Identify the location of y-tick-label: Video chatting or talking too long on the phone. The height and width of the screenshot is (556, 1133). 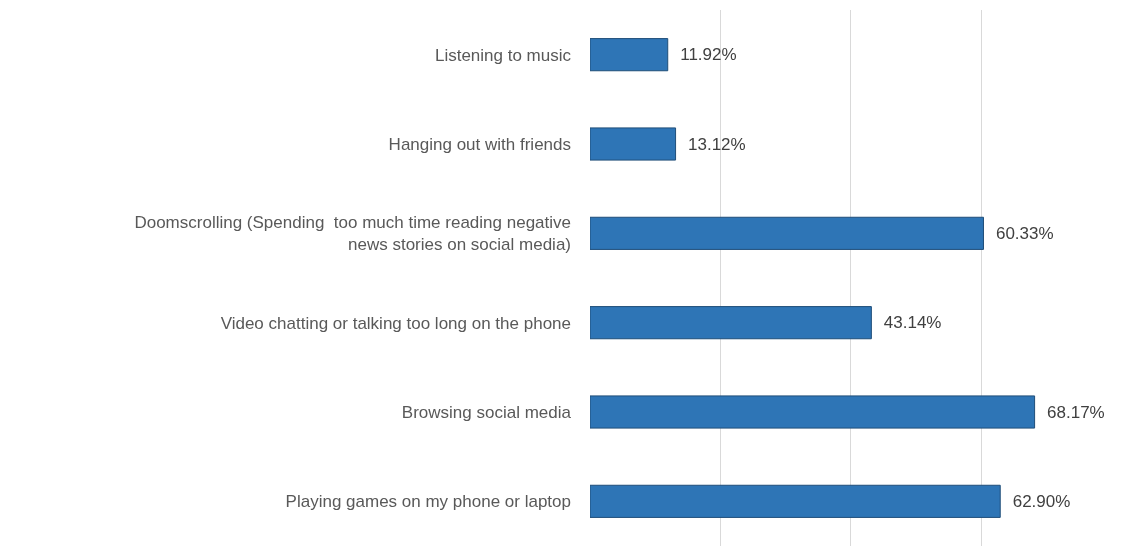
(395, 323).